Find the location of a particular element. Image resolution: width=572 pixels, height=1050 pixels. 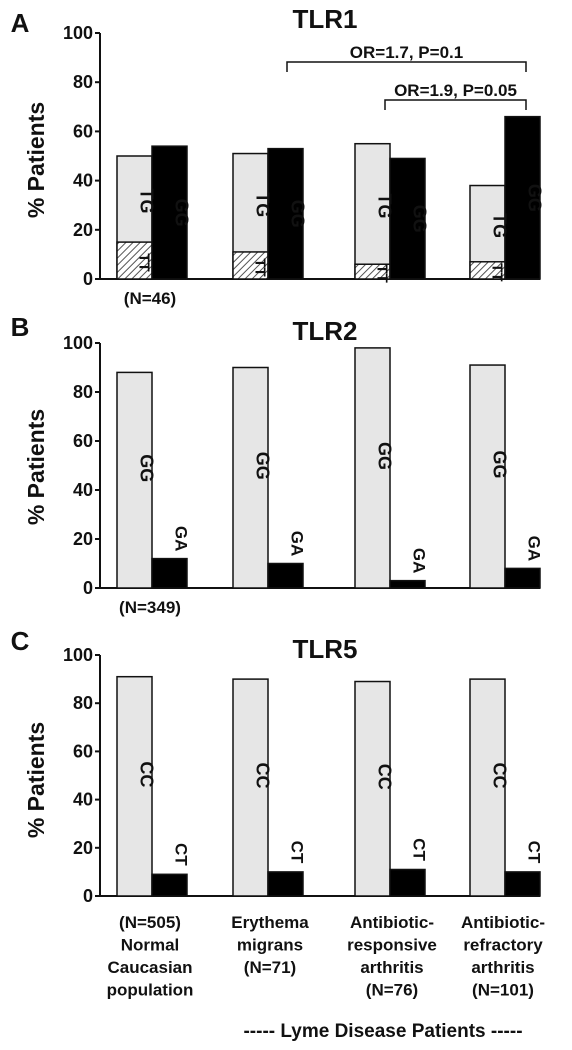

panel-letter: A is located at coordinates (20, 23).